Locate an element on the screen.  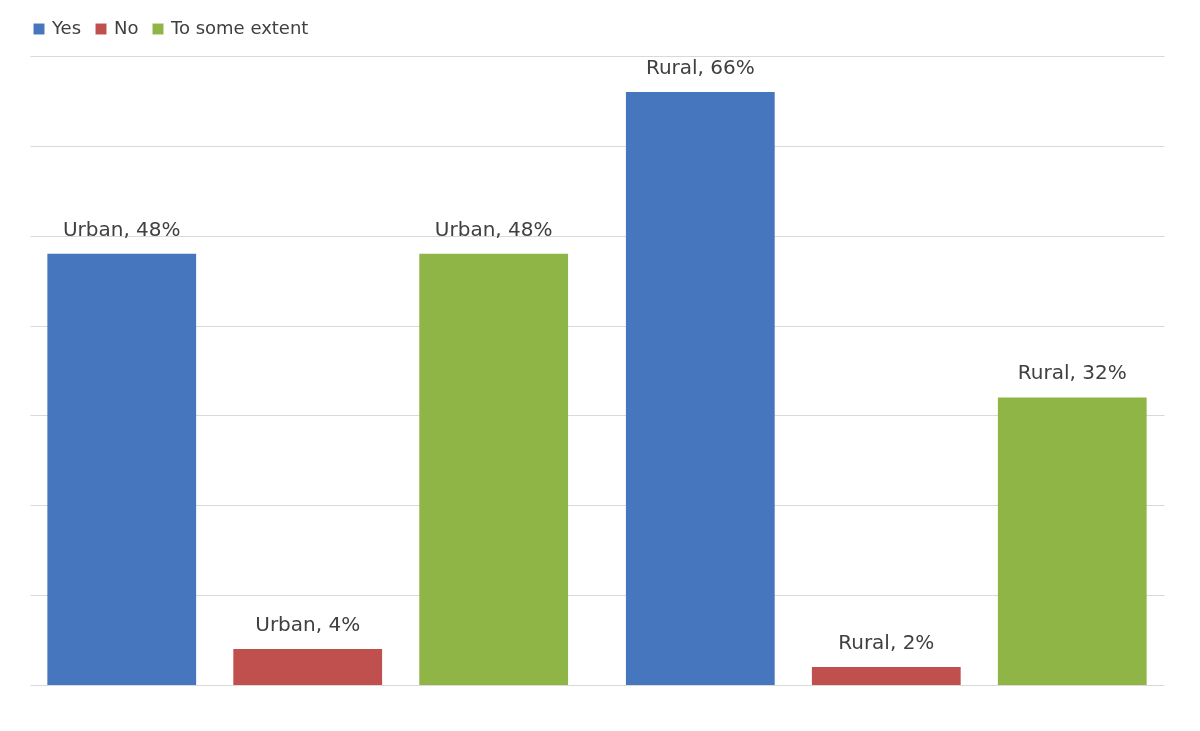
legend-label: To some extent is located at coordinates (239, 27).